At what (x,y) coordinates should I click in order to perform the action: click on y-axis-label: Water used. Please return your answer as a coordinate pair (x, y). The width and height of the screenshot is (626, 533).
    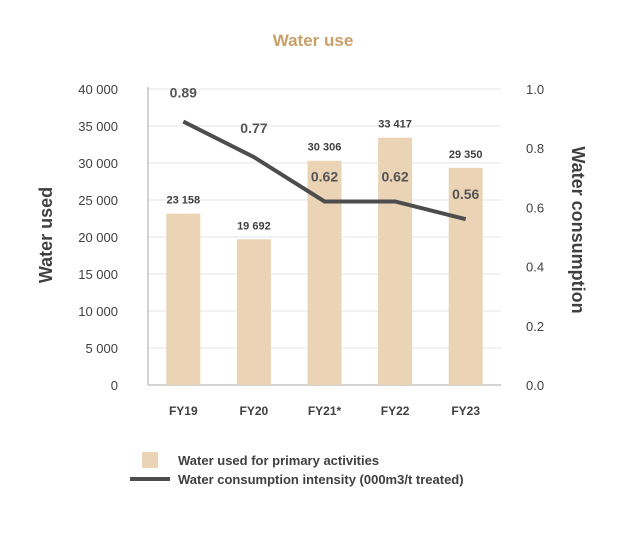
    Looking at the image, I should click on (46, 235).